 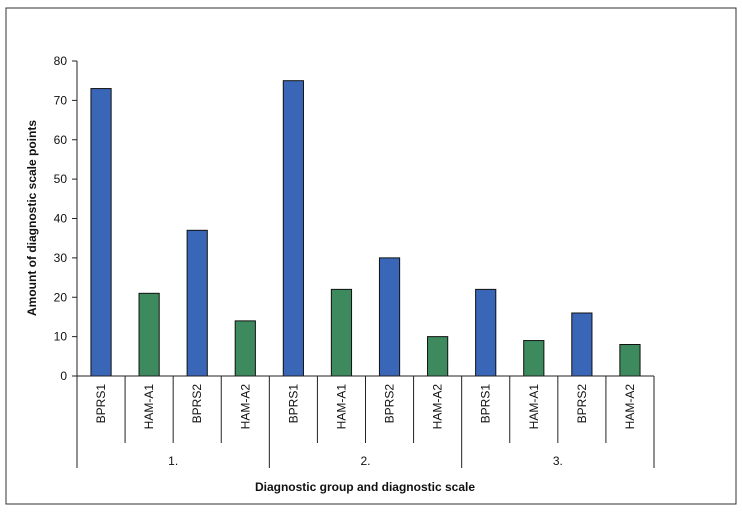 I want to click on y-tick-label: 20, so click(x=61, y=297).